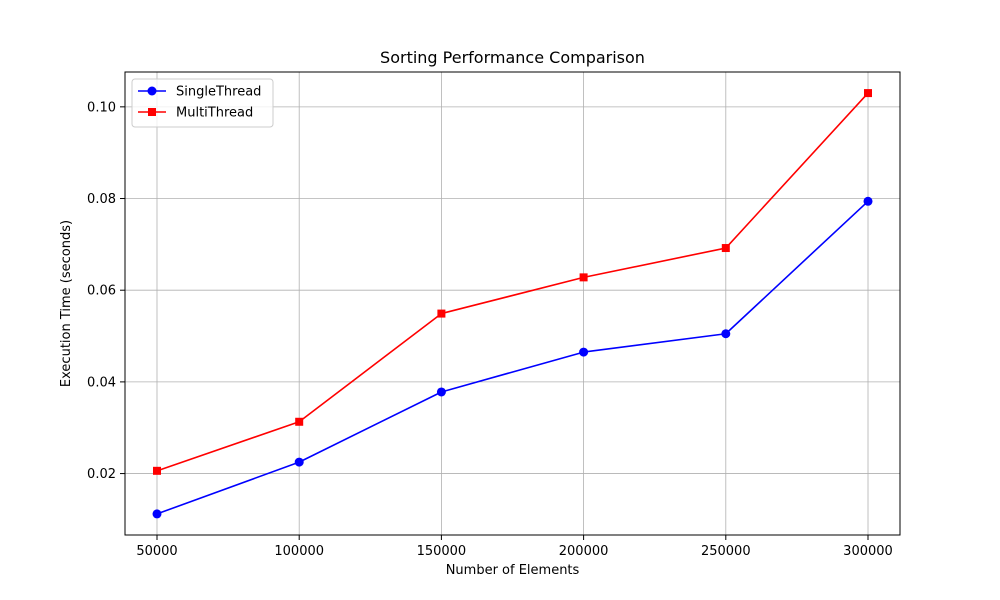 This screenshot has width=1000, height=600. Describe the element at coordinates (299, 551) in the screenshot. I see `x-tick-label: 100000` at that location.